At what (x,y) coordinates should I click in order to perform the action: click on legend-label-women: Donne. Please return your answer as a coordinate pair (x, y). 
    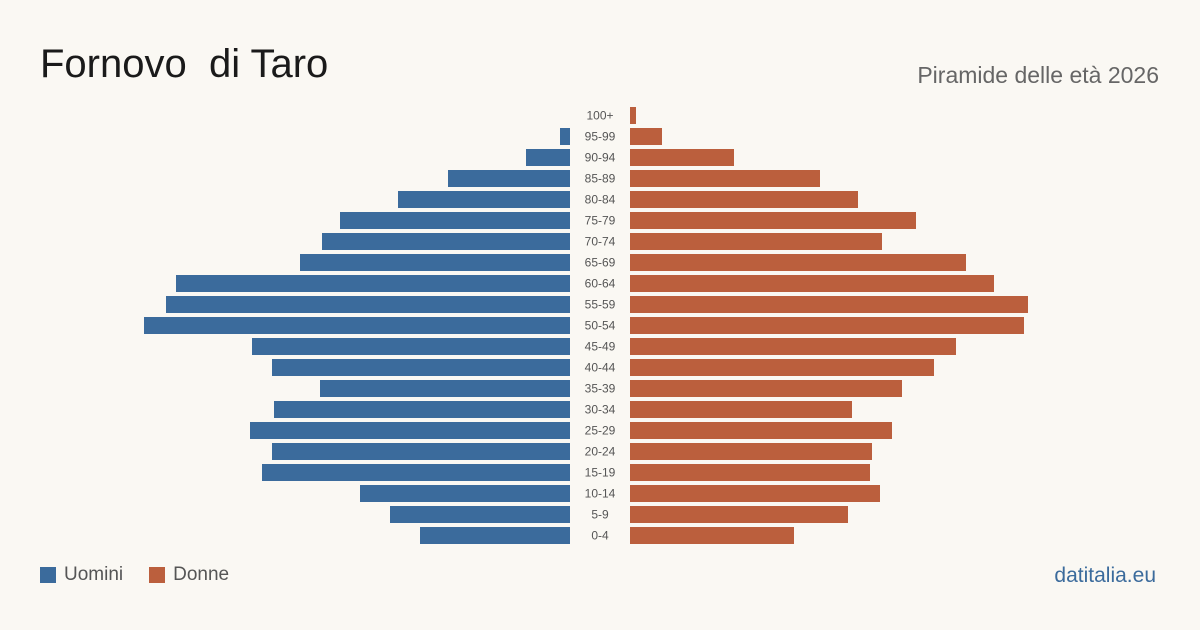
    Looking at the image, I should click on (201, 575).